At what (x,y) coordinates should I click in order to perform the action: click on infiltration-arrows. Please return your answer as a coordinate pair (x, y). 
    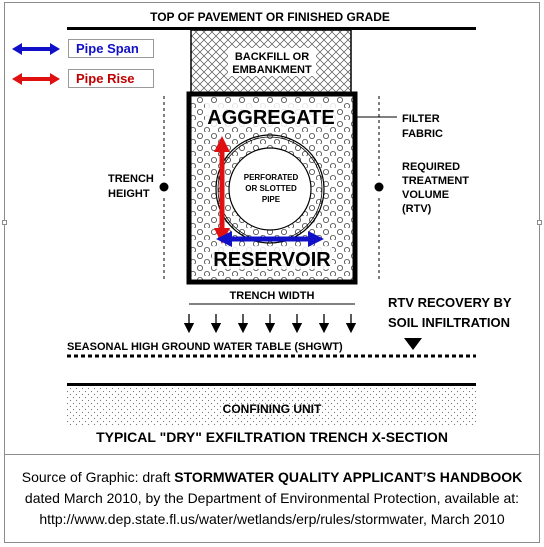
    Looking at the image, I should click on (270, 324).